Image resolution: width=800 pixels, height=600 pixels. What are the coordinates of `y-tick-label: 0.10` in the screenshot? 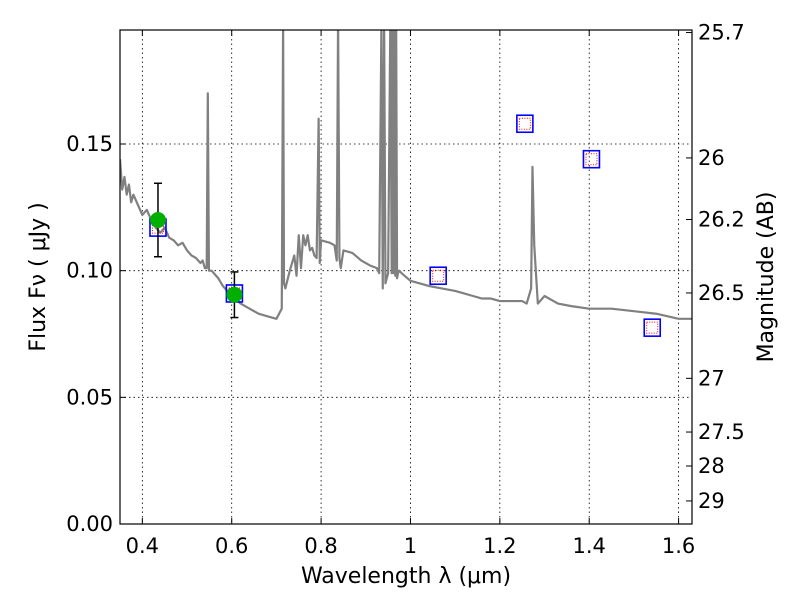 It's located at (89, 271).